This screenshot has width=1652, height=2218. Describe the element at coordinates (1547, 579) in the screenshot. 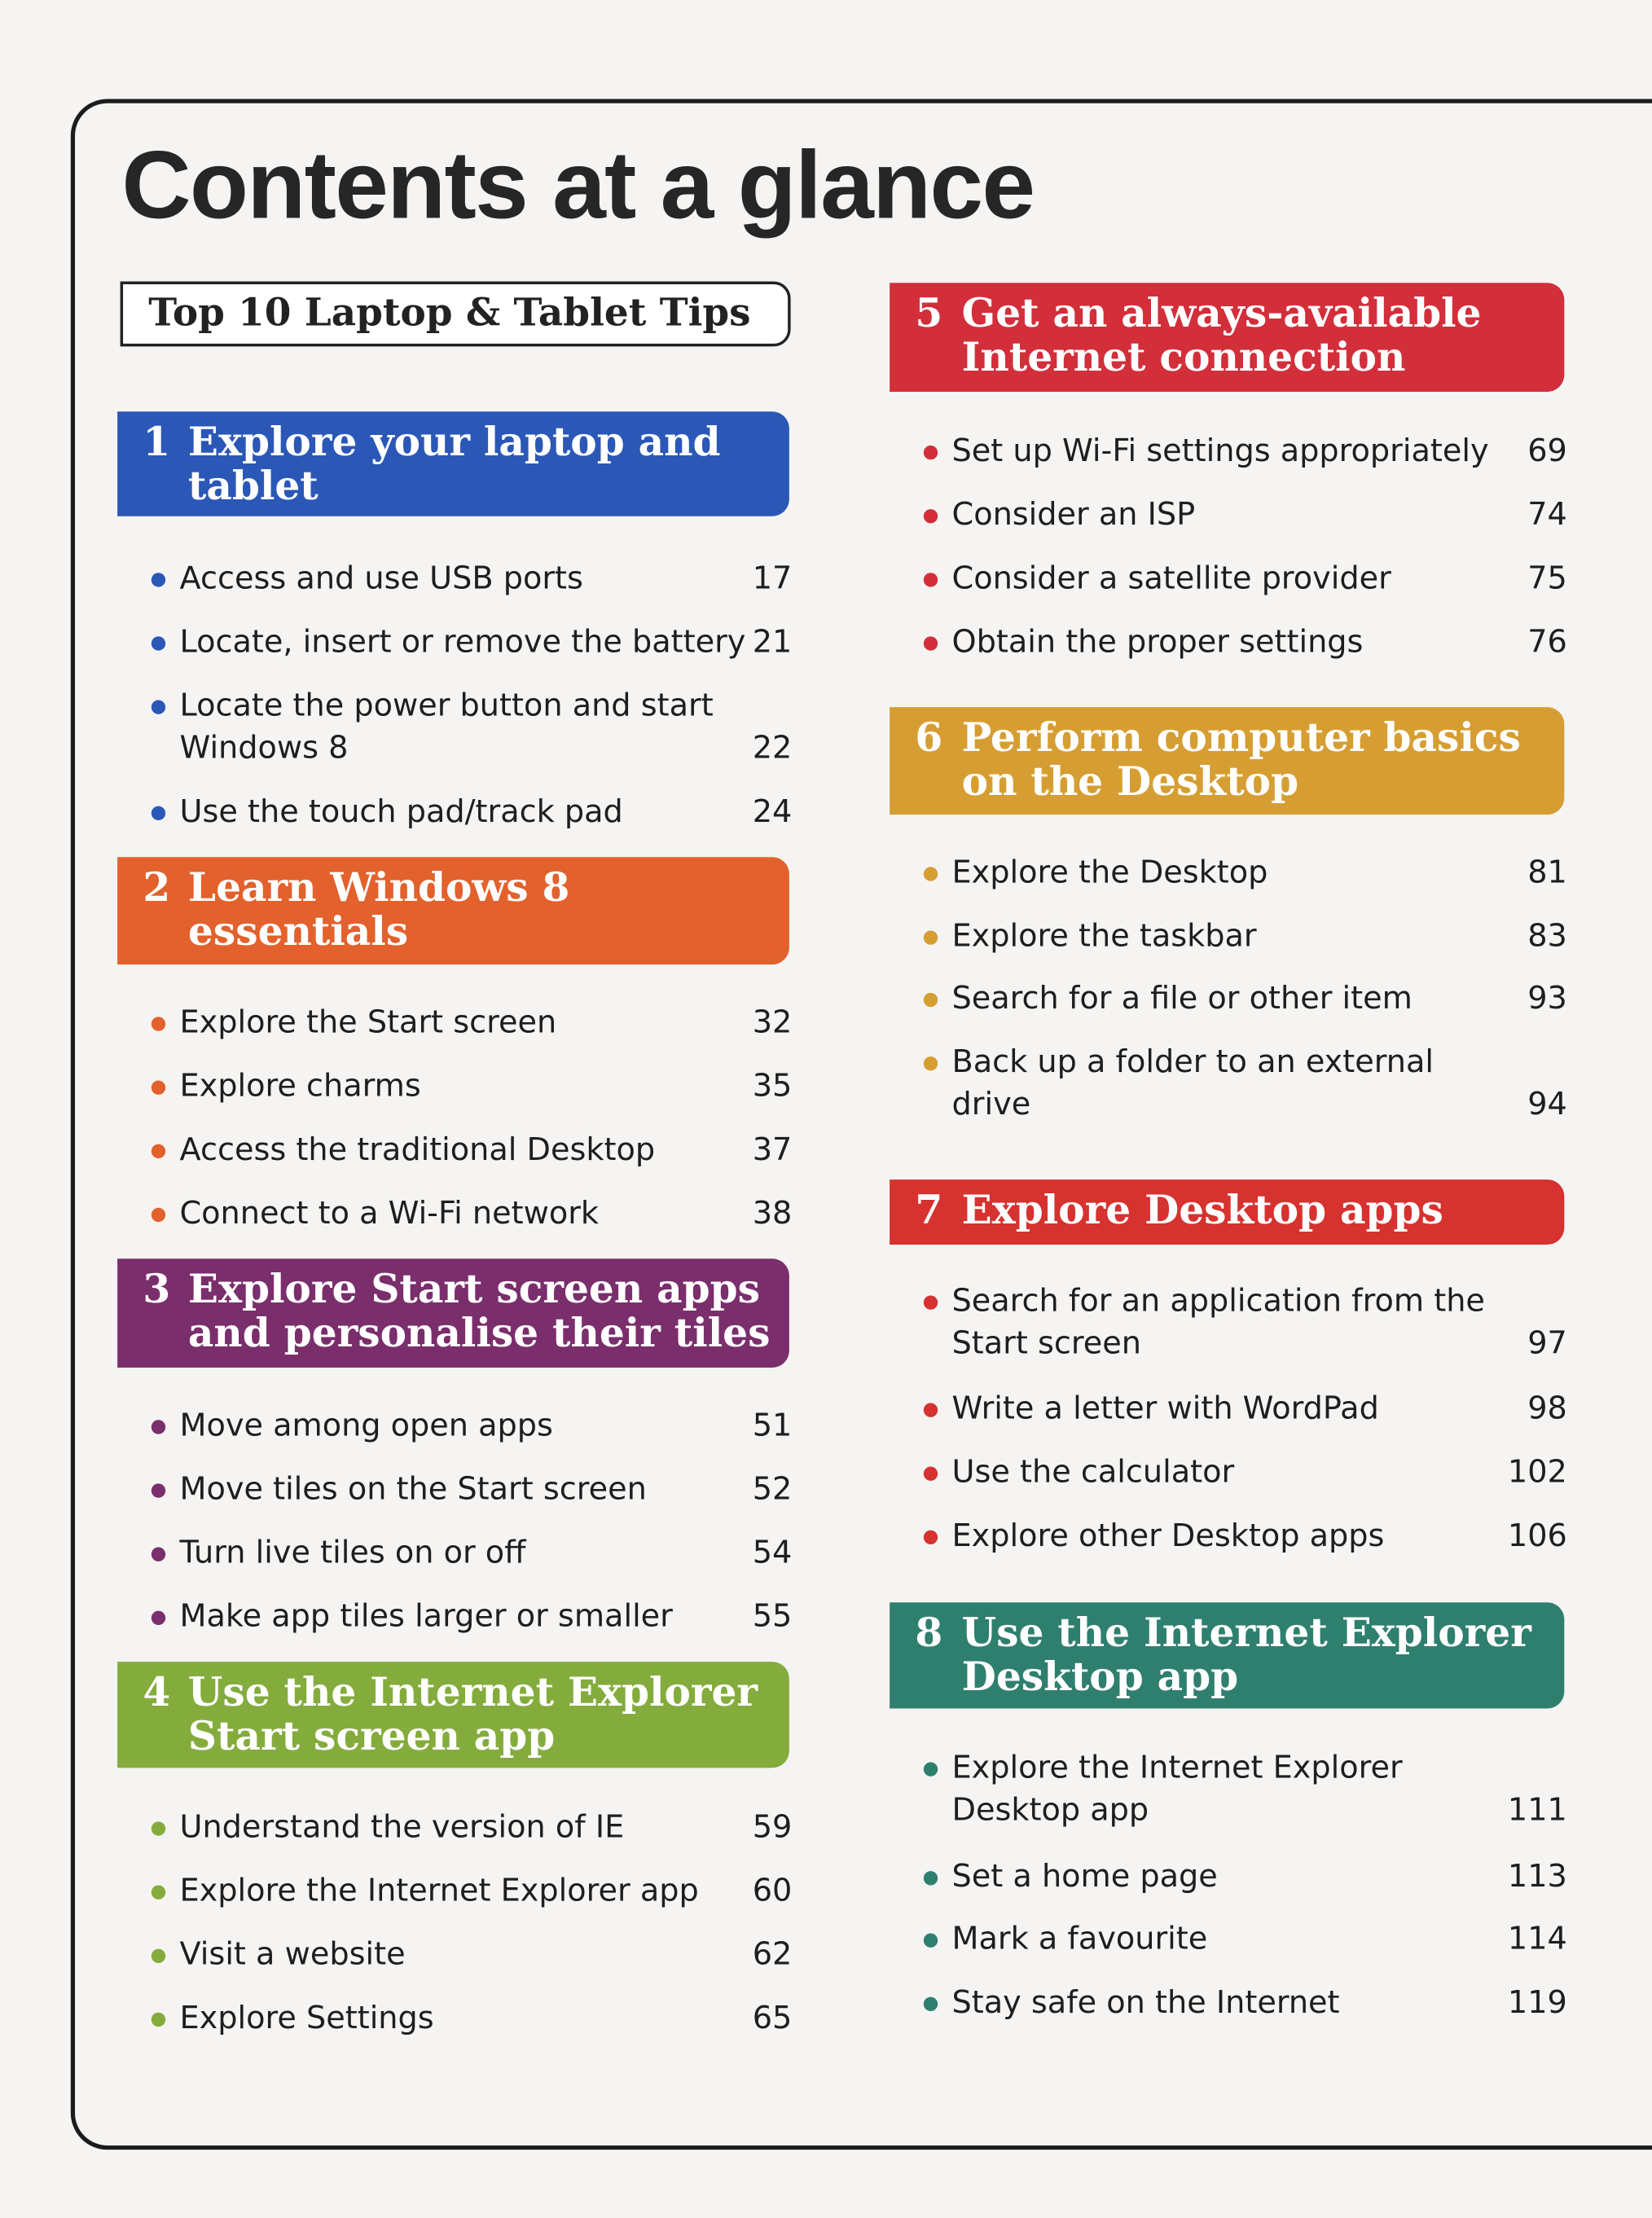

I see `page-number: 75` at that location.